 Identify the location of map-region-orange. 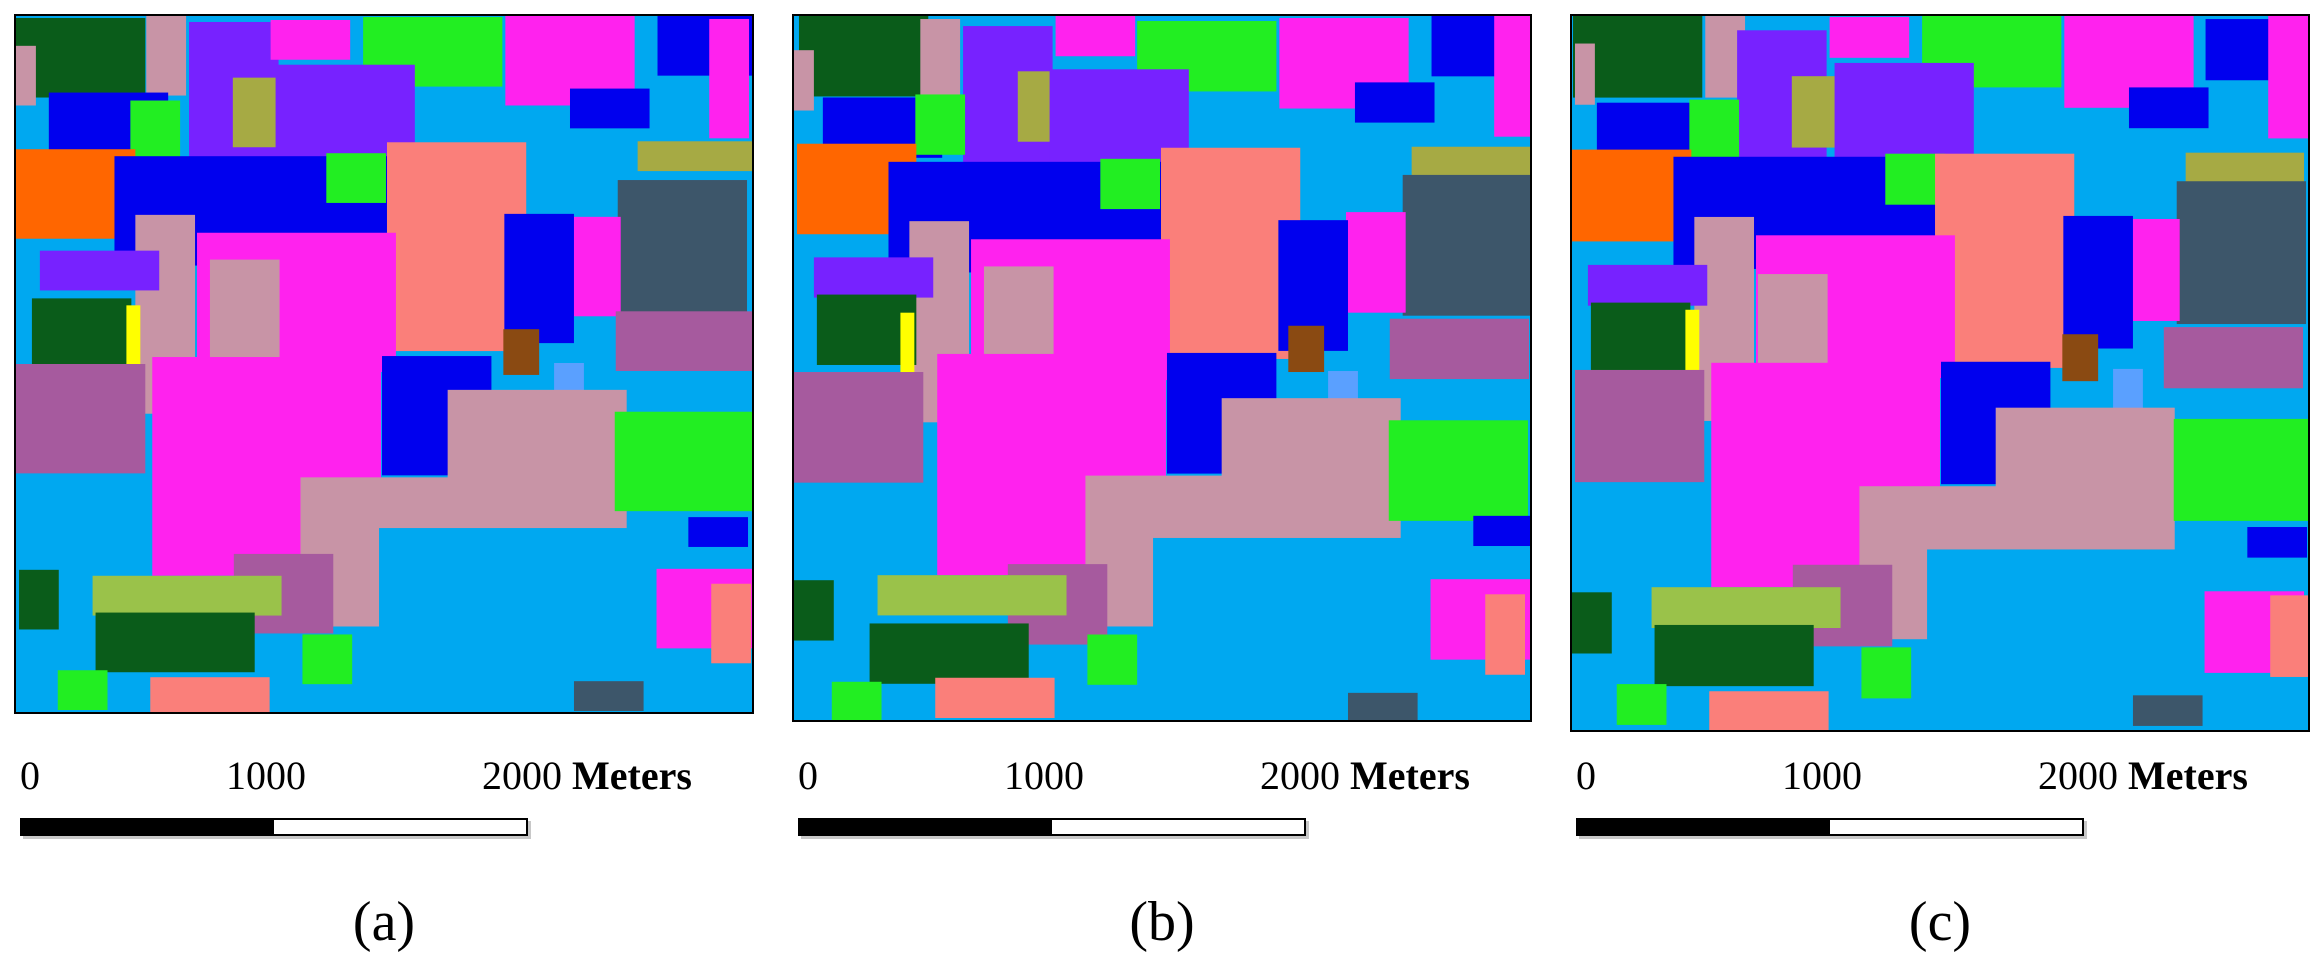
(1632, 195).